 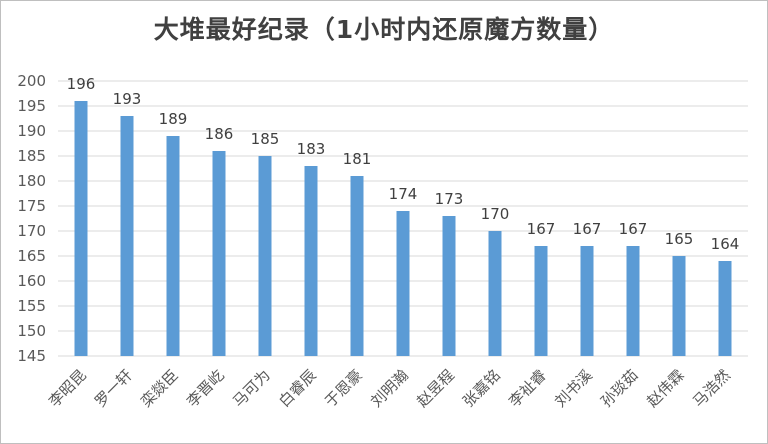 I want to click on y-tick-label: 145, so click(x=31, y=356).